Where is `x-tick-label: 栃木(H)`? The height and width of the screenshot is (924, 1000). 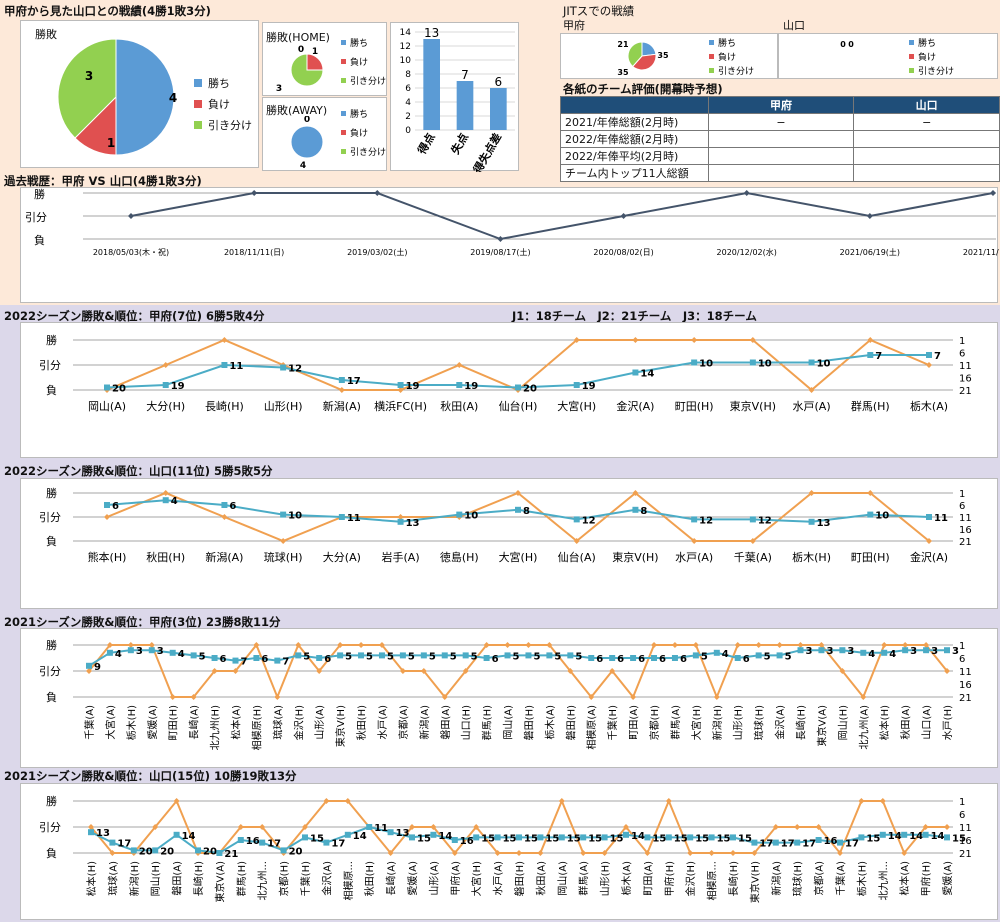 x-tick-label: 栃木(H) is located at coordinates (811, 557).